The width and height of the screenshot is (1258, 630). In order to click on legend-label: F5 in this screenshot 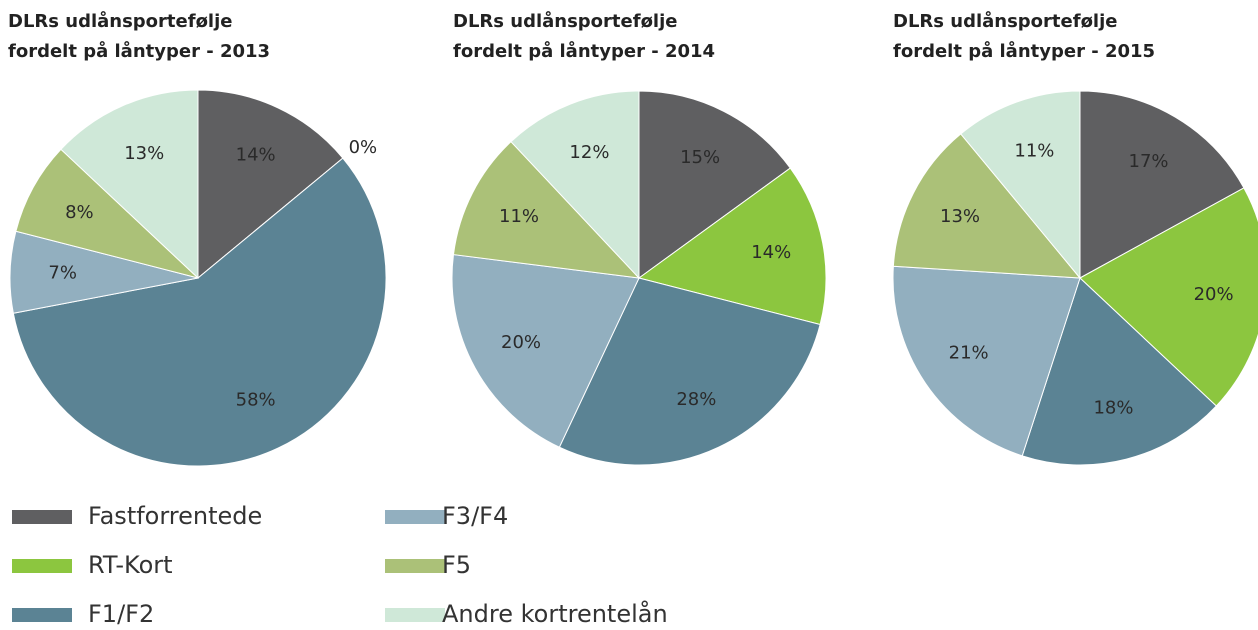, I will do `click(456, 565)`.